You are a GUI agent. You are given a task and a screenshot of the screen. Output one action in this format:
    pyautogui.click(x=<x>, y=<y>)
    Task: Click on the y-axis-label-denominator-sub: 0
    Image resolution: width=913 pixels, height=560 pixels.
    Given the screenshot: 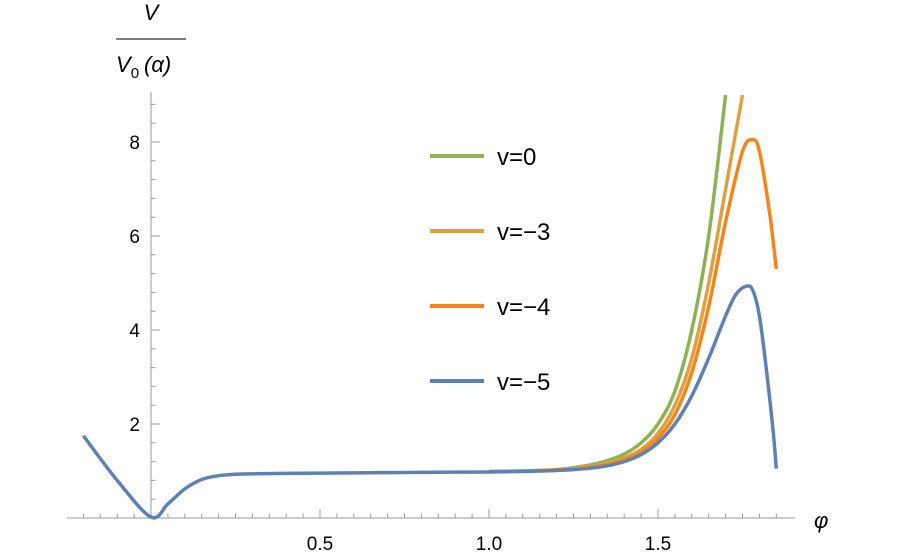 What is the action you would take?
    pyautogui.click(x=135, y=73)
    